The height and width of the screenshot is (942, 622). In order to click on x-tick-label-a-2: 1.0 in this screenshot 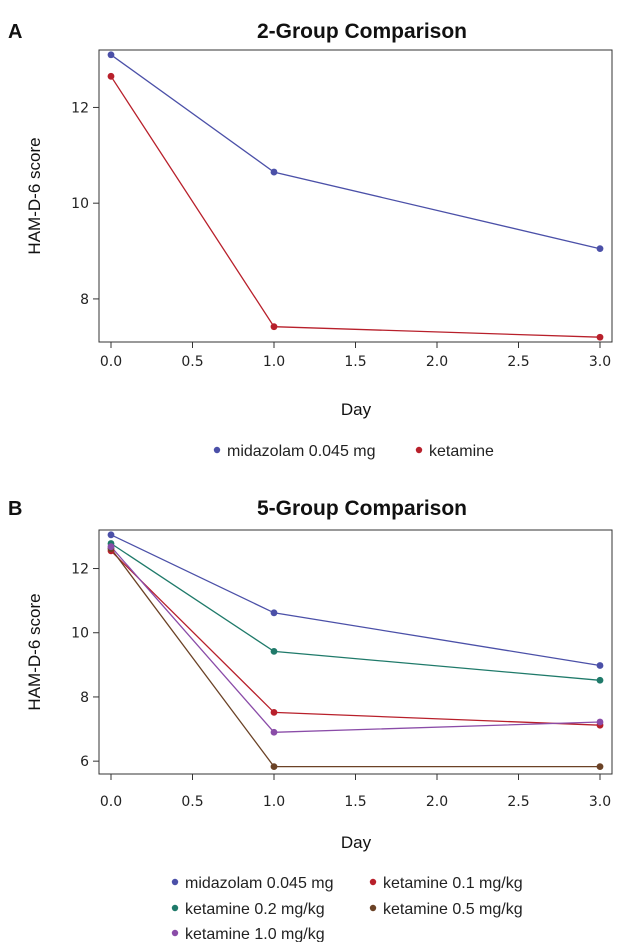, I will do `click(274, 362)`.